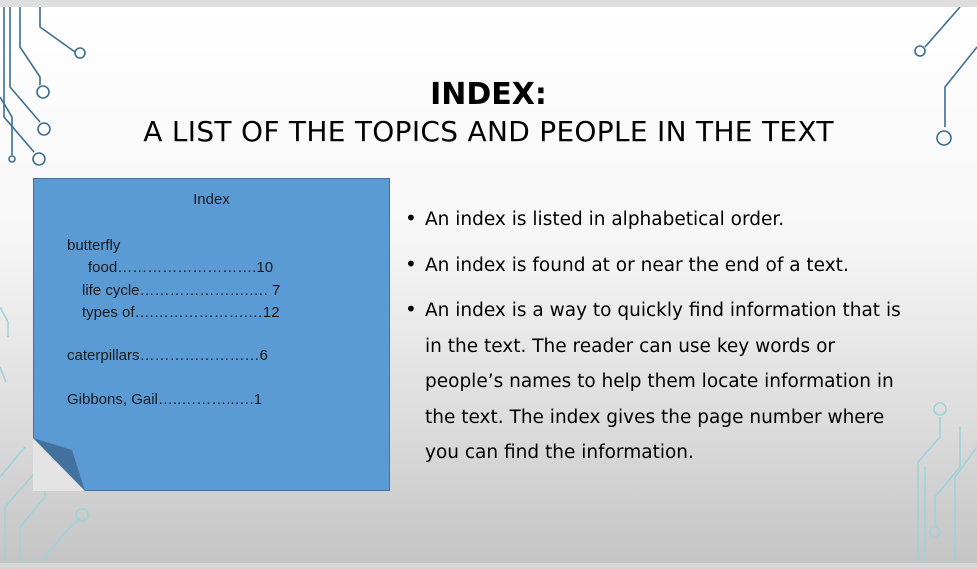 Image resolution: width=977 pixels, height=569 pixels. I want to click on window-top-bar, so click(488, 3).